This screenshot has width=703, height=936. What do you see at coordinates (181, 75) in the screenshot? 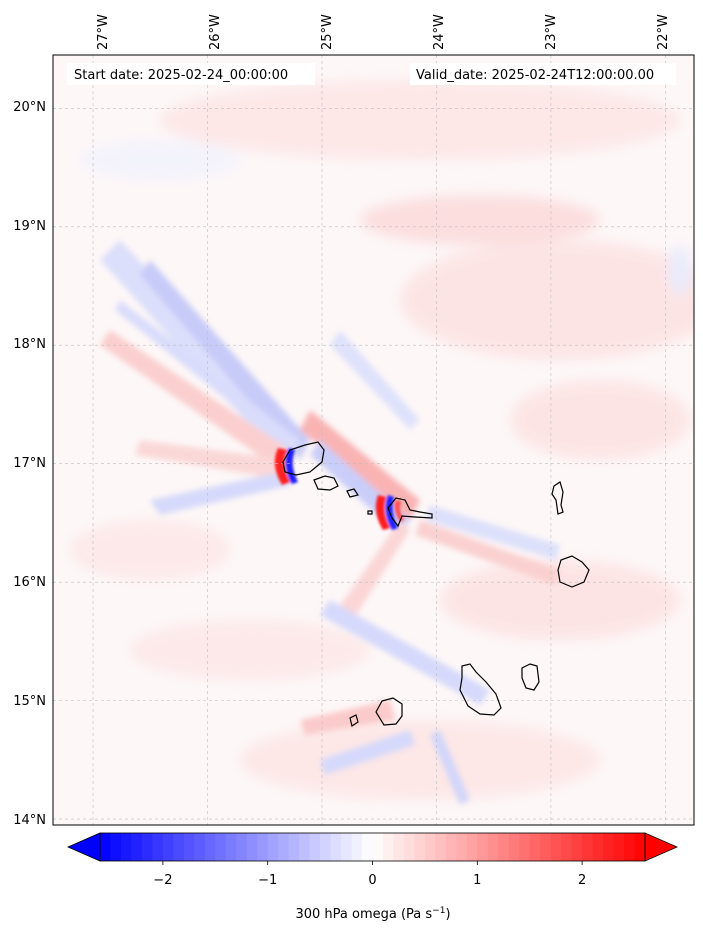
I see `start-date-label: Start date: 2025-02-24_00:00:00` at bounding box center [181, 75].